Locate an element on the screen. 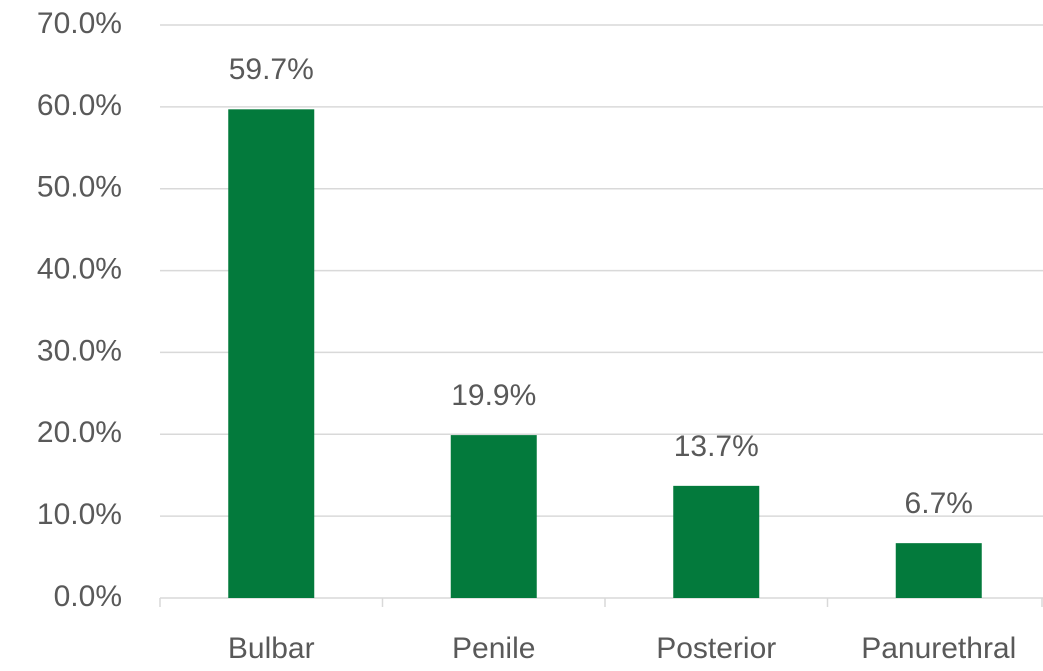 The height and width of the screenshot is (671, 1043). y-tick-label: 0.0% is located at coordinates (88, 596).